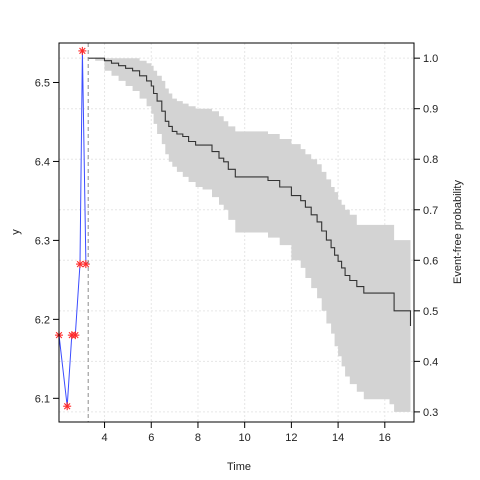 The image size is (480, 480). What do you see at coordinates (42, 162) in the screenshot?
I see `left-tick-label: 6.4` at bounding box center [42, 162].